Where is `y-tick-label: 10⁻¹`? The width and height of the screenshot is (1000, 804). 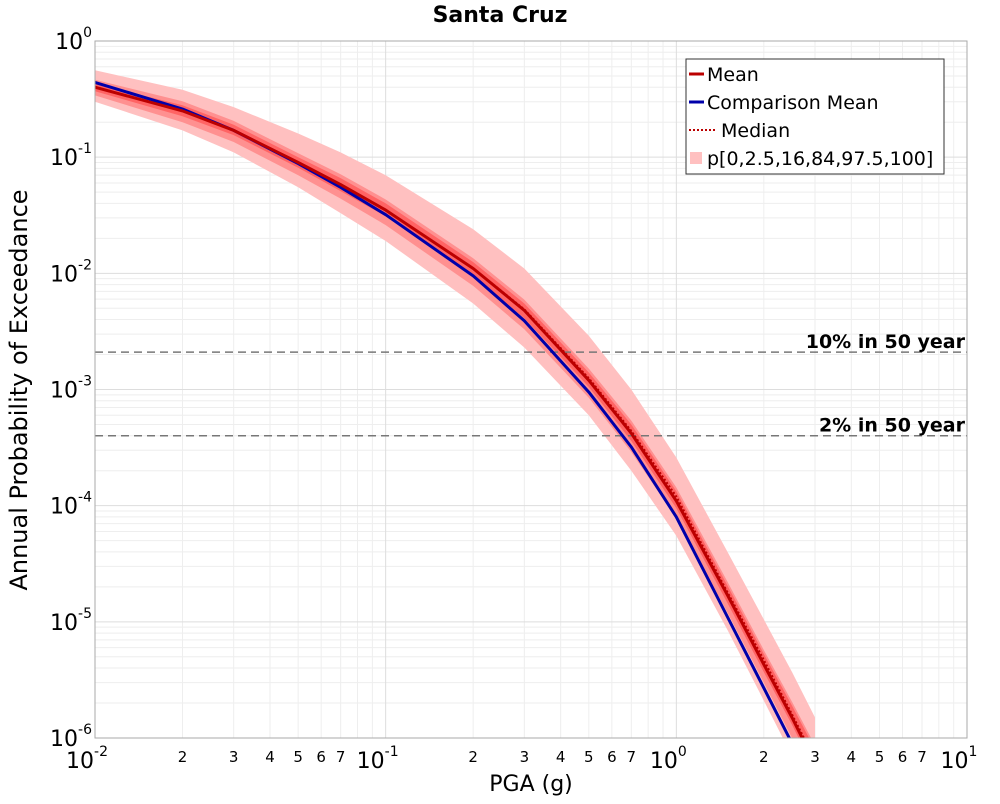
y-tick-label: 10⁻¹ is located at coordinates (71, 156).